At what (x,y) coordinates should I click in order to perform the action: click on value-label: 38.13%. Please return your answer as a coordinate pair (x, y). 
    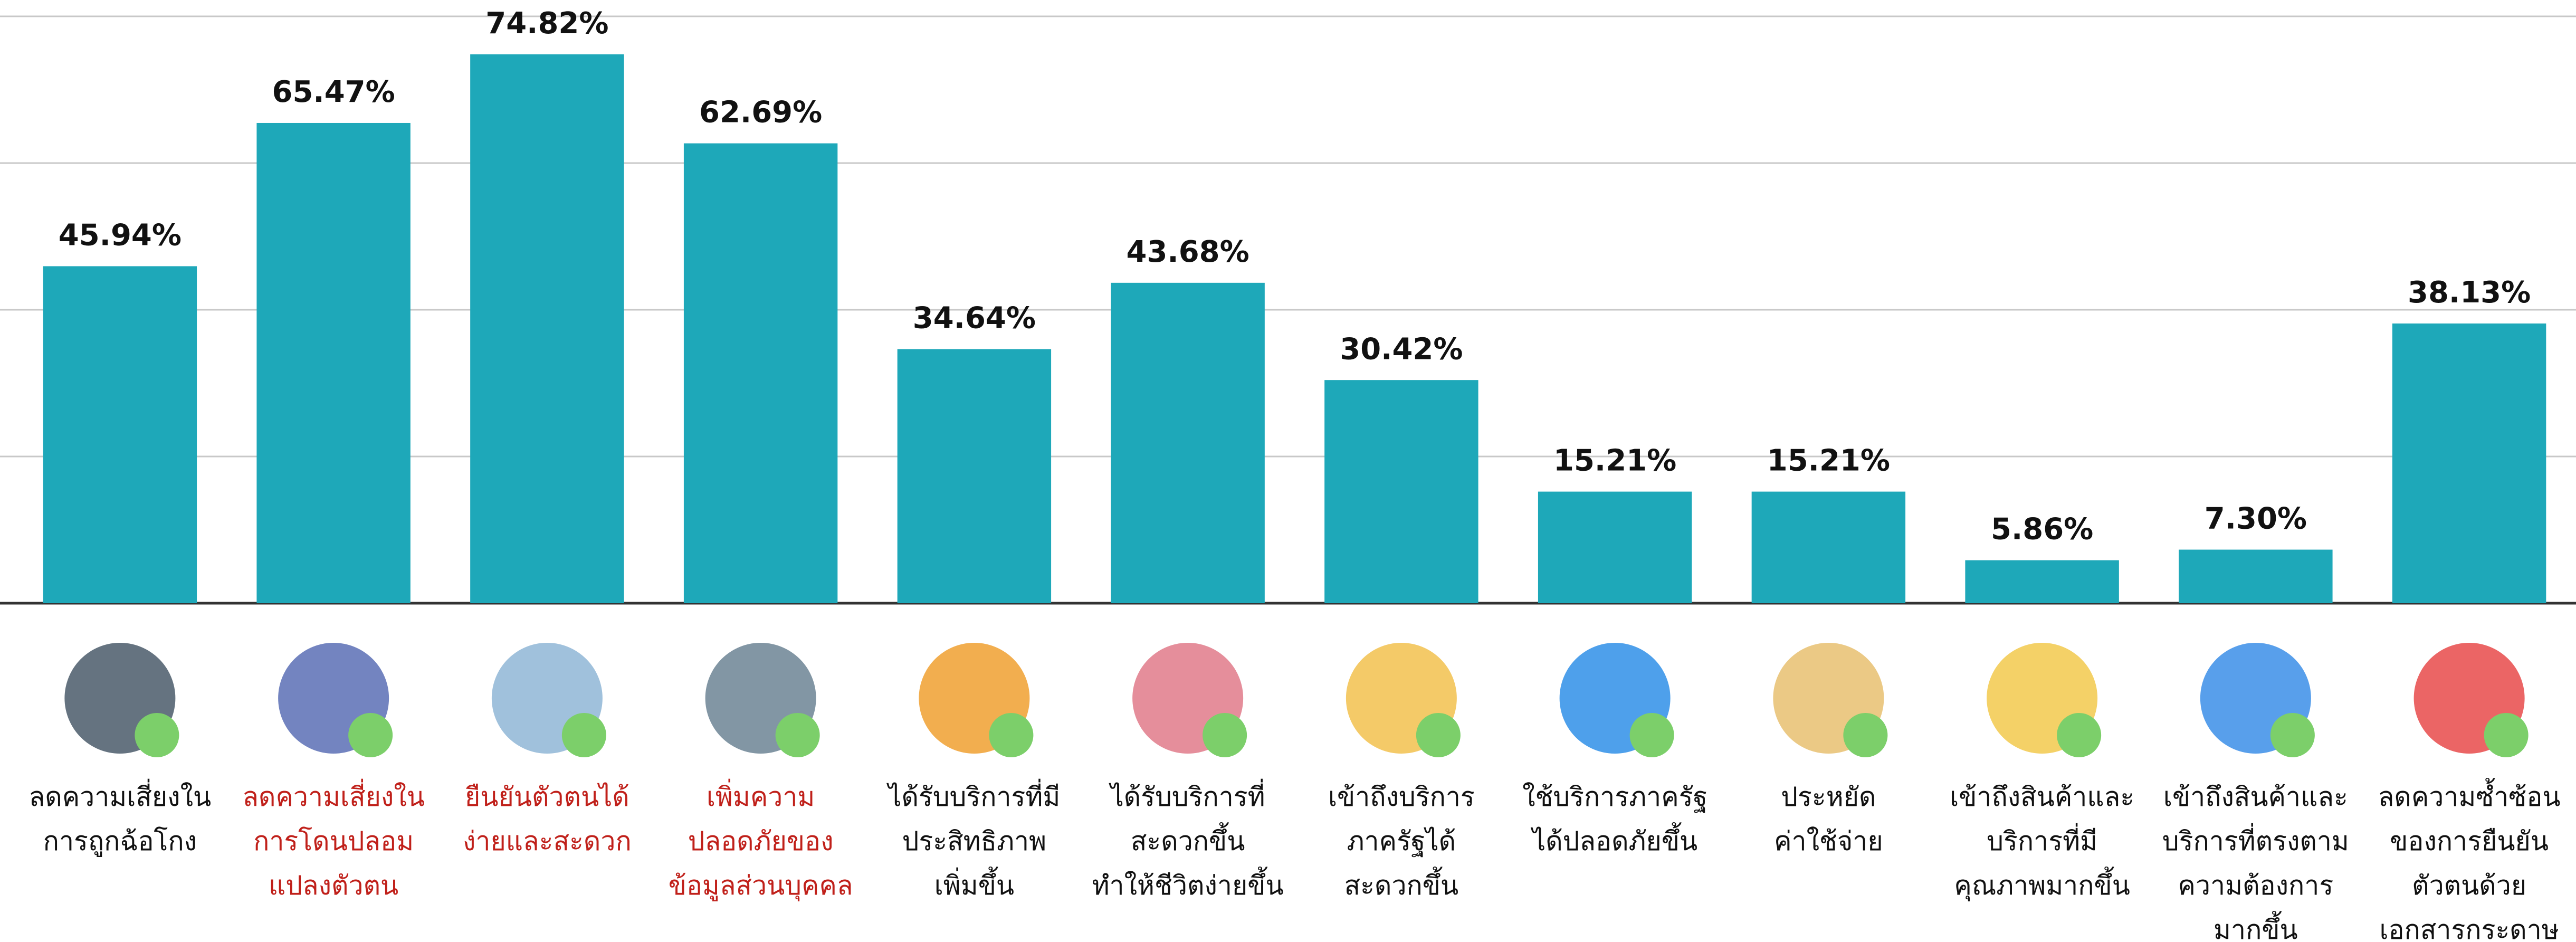
    Looking at the image, I should click on (2469, 292).